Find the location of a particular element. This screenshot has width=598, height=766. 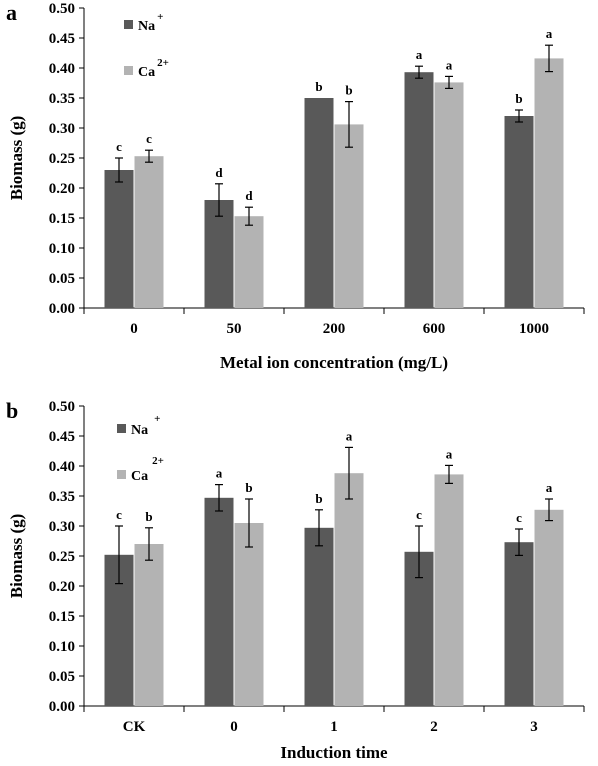

legend-label-ca: Ca2+ is located at coordinates (153, 68).